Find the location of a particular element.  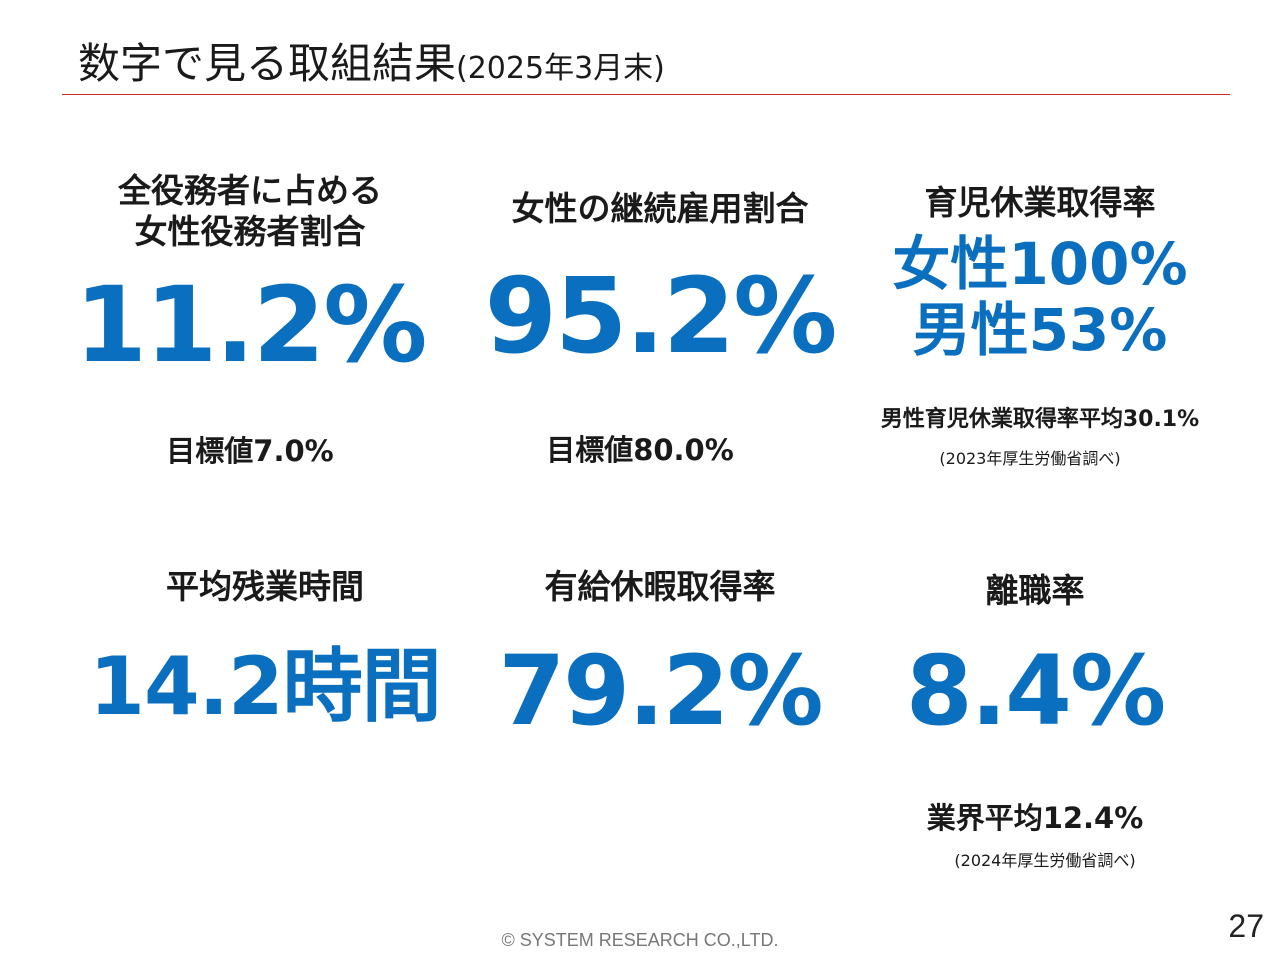

metric-source: (2023年厚生労働省調べ) is located at coordinates (1030, 458).